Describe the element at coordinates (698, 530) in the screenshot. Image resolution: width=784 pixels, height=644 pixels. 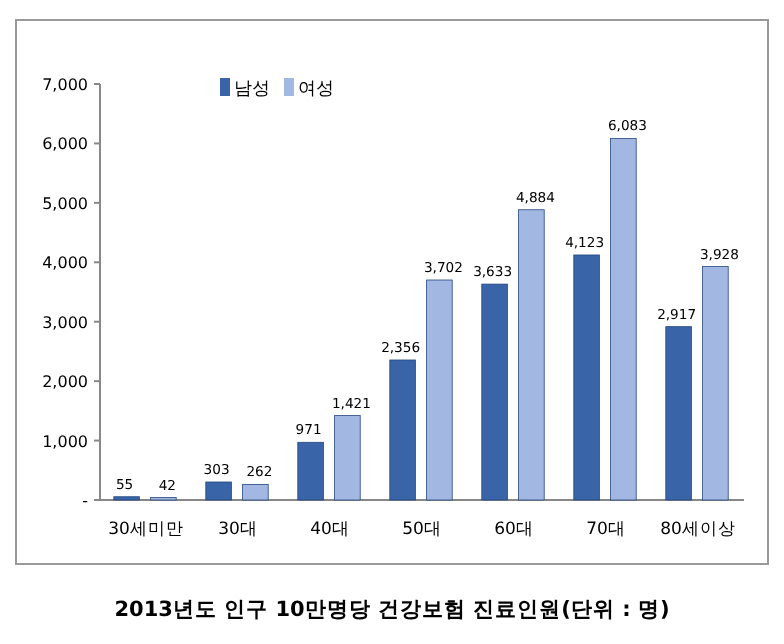
I see `x-tick-label: 80세이상` at that location.